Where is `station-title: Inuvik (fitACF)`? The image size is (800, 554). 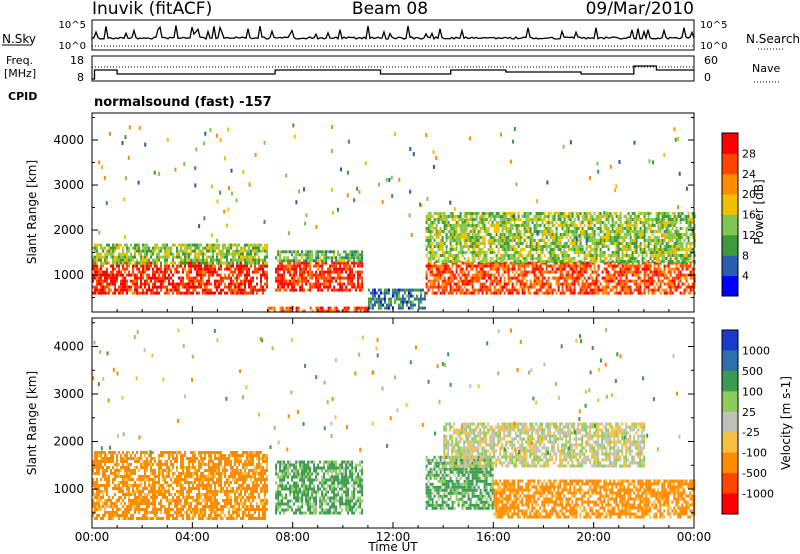 station-title: Inuvik (fitACF) is located at coordinates (152, 9).